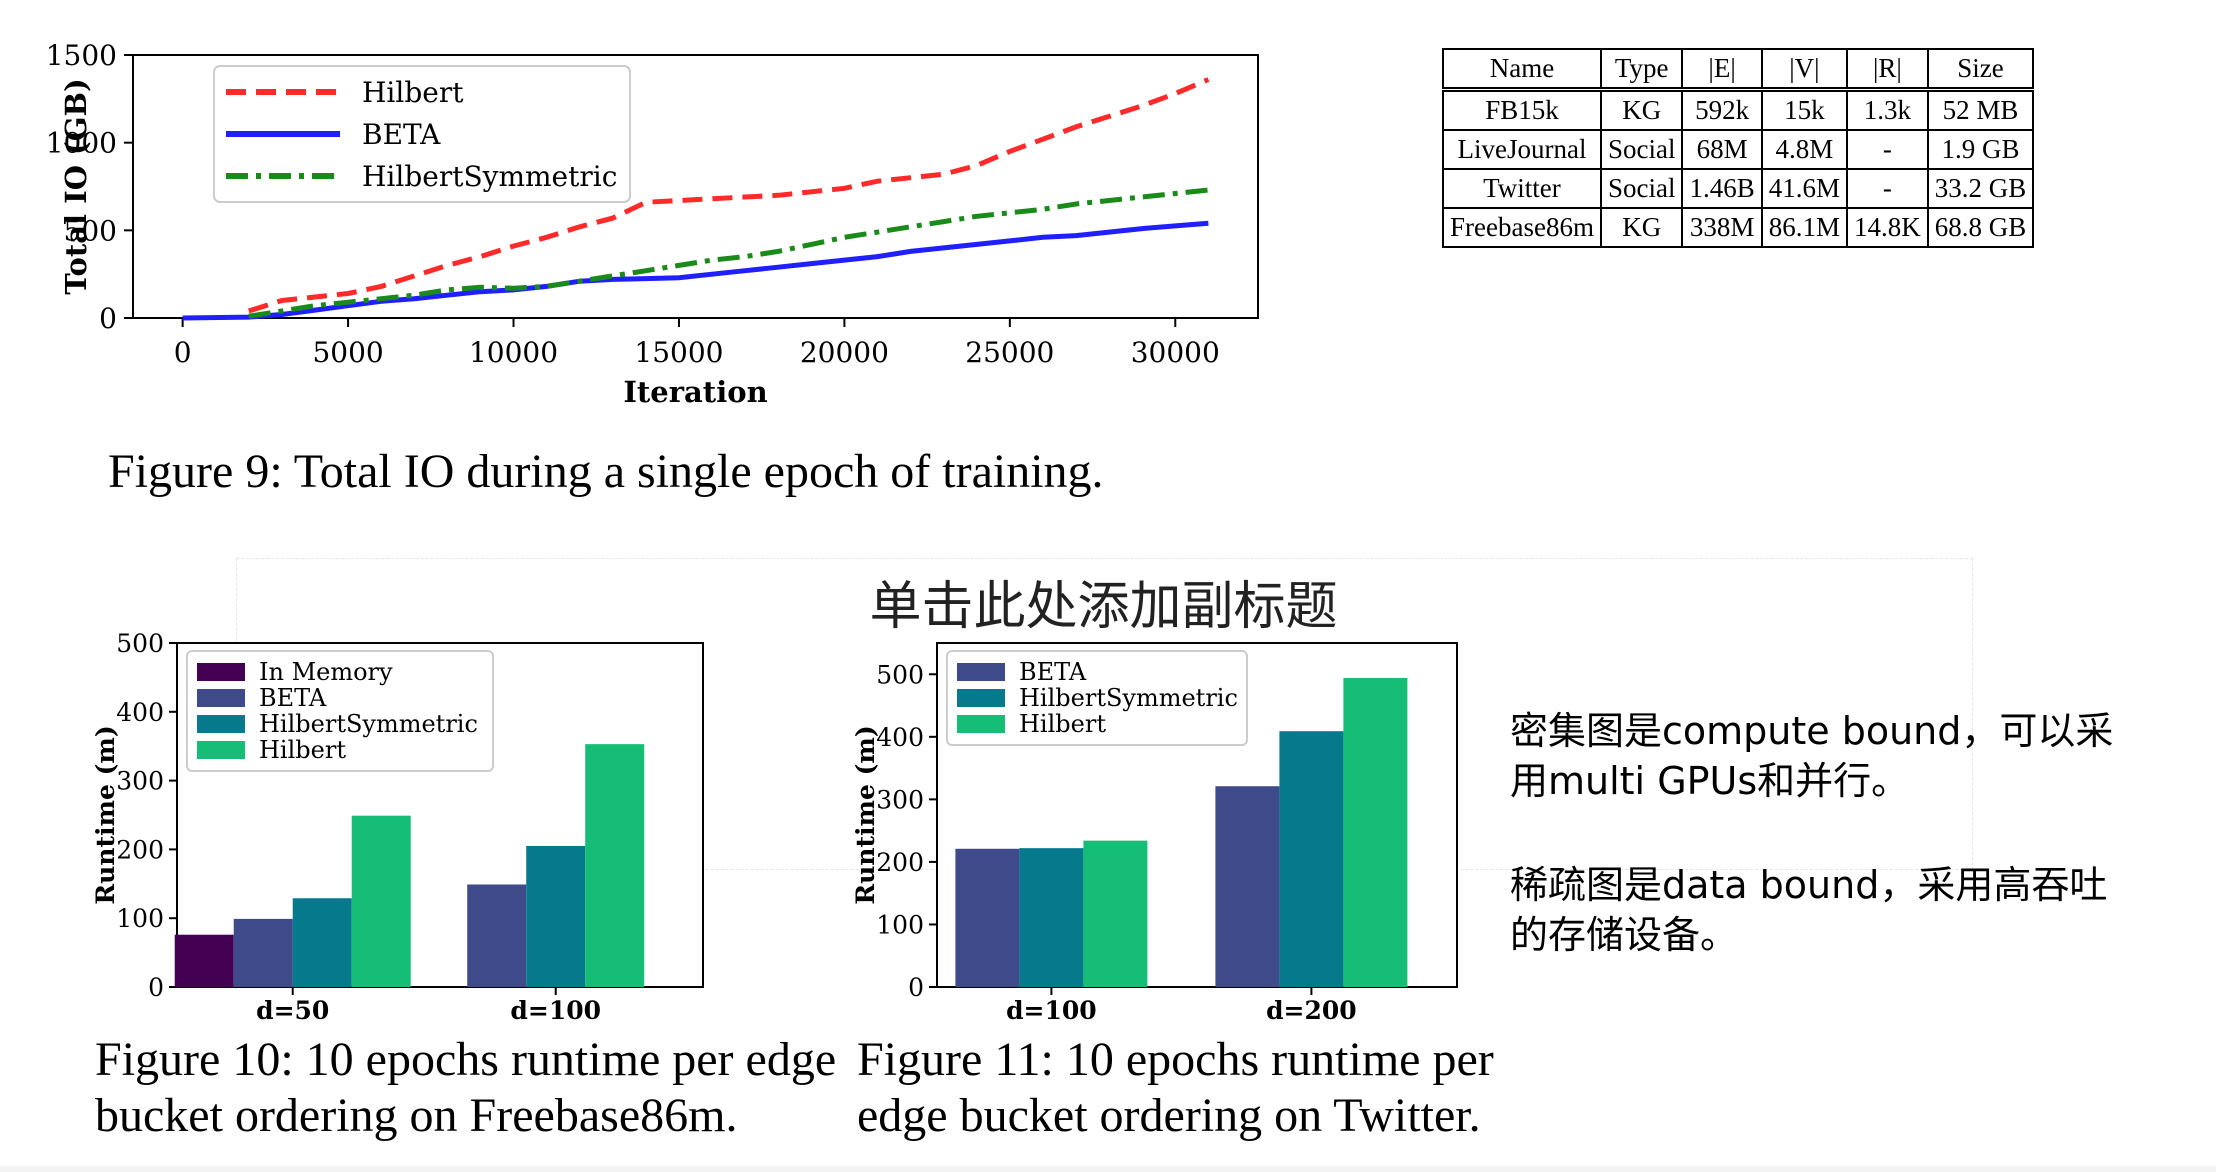 This screenshot has width=2216, height=1172. Describe the element at coordinates (140, 712) in the screenshot. I see `y-tick-label: 400` at that location.